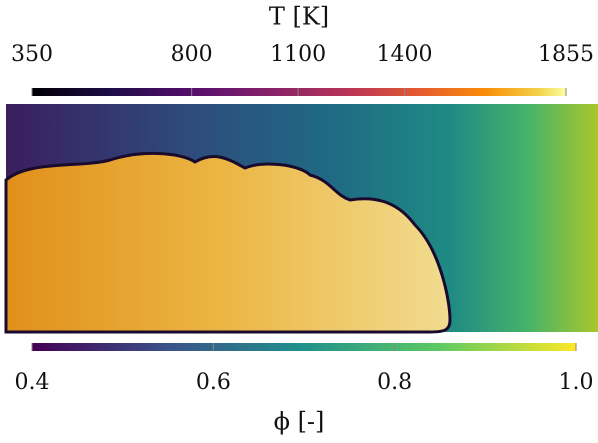 This screenshot has width=598, height=443. What do you see at coordinates (576, 382) in the screenshot?
I see `tick-label: 1.0` at bounding box center [576, 382].